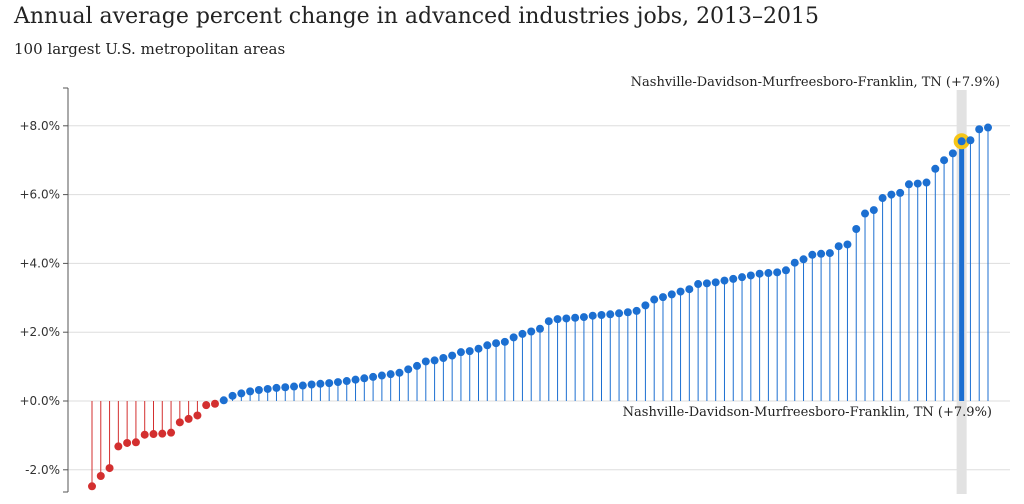  I want to click on y-tick-label: +0.0%, so click(39, 401).